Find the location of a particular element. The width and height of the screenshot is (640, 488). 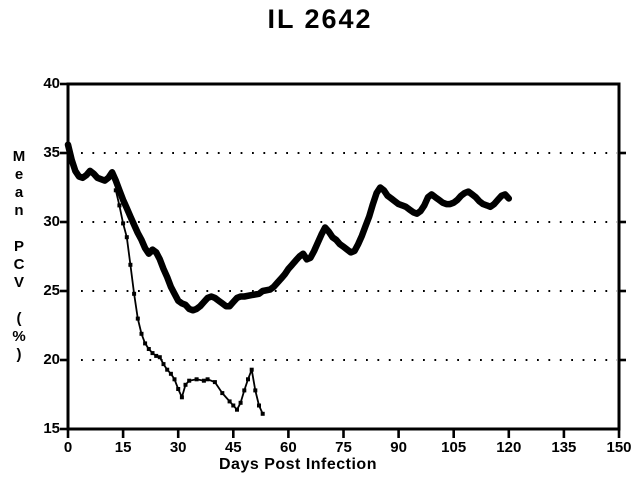

y-tick-label-30: 30 is located at coordinates (51, 221).